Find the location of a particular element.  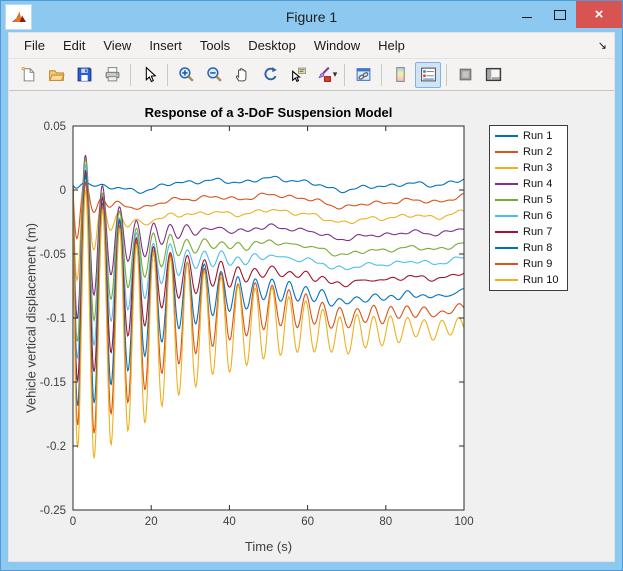

new-figure-button is located at coordinates (28, 75).